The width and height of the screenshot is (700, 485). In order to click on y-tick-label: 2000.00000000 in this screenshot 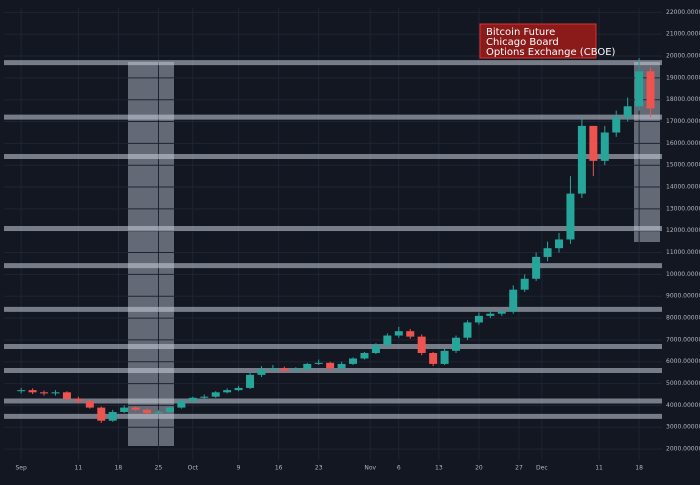, I will do `click(683, 449)`.